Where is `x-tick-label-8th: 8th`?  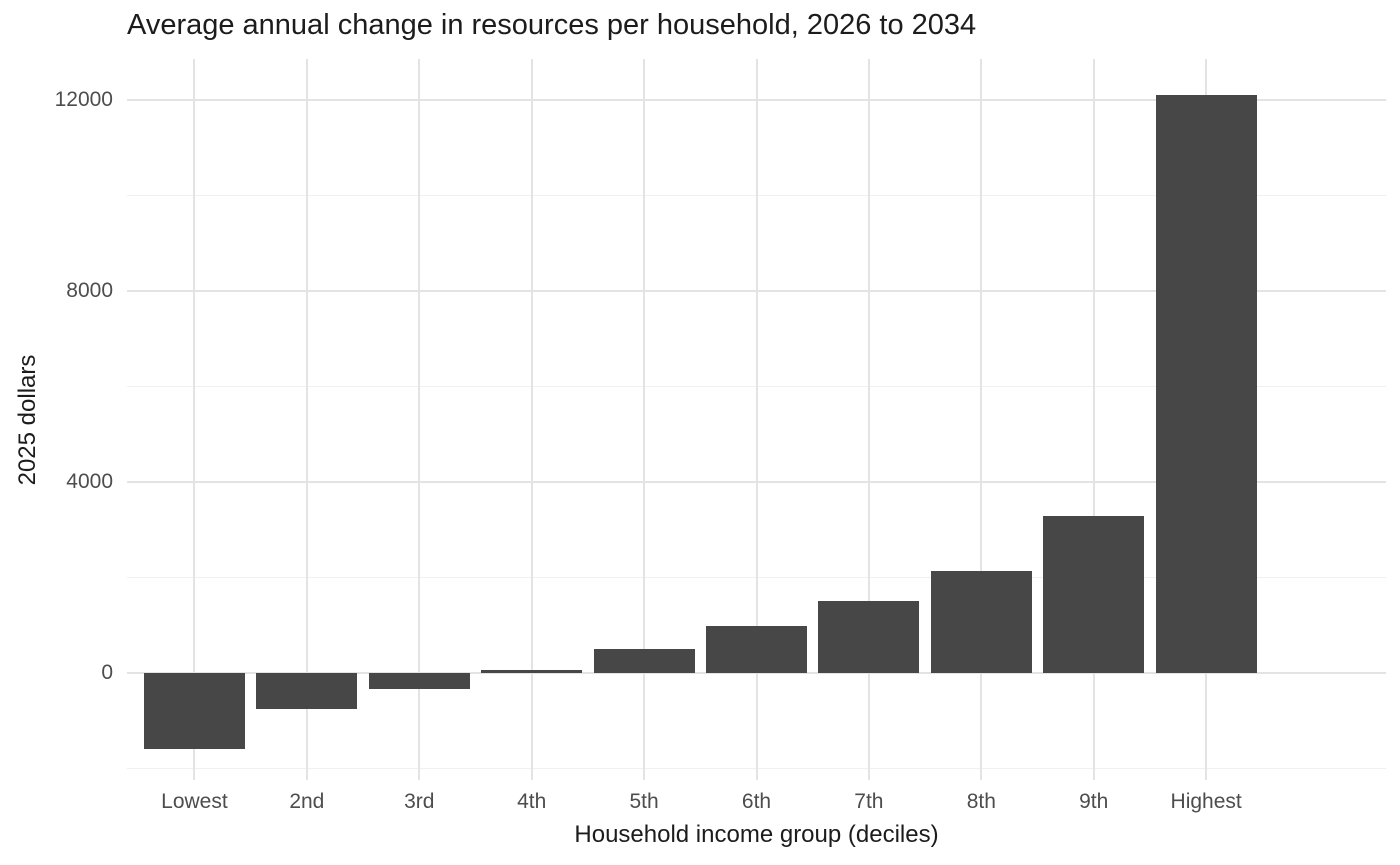 x-tick-label-8th: 8th is located at coordinates (981, 801).